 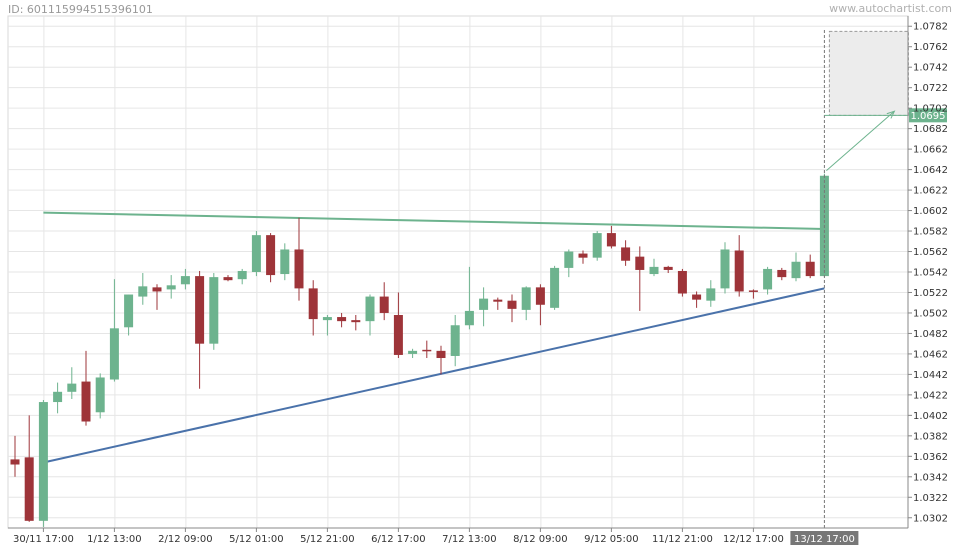 I want to click on y-tick-label: 1.0402, so click(x=930, y=416).